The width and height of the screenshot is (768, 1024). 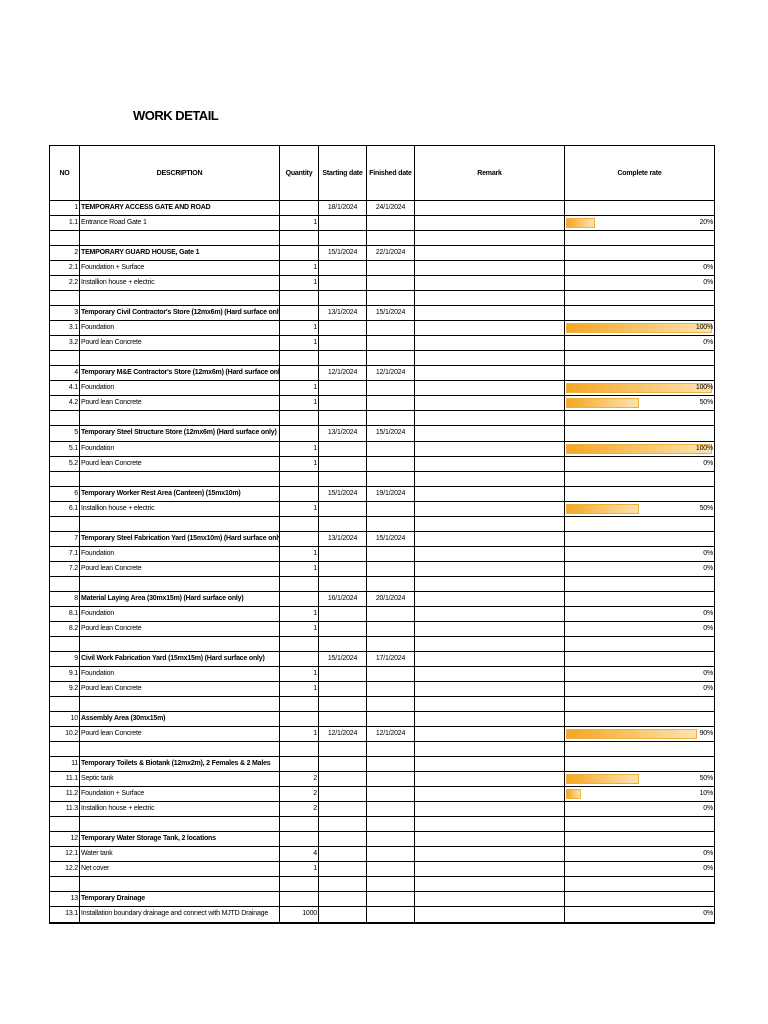 What do you see at coordinates (382, 900) in the screenshot?
I see `table-row: 13 Temporary Drainage` at bounding box center [382, 900].